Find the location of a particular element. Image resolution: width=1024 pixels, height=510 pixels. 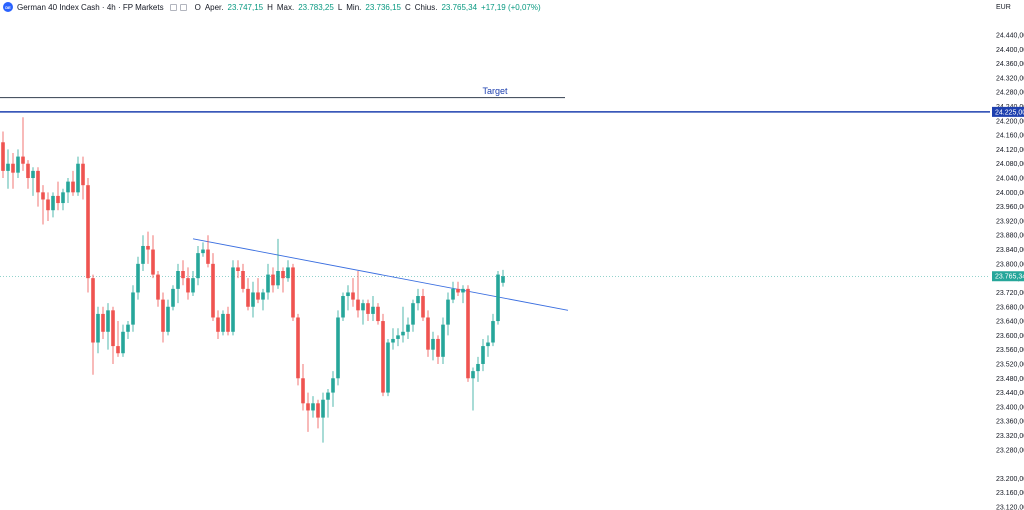

settings-icon is located at coordinates (183, 7).